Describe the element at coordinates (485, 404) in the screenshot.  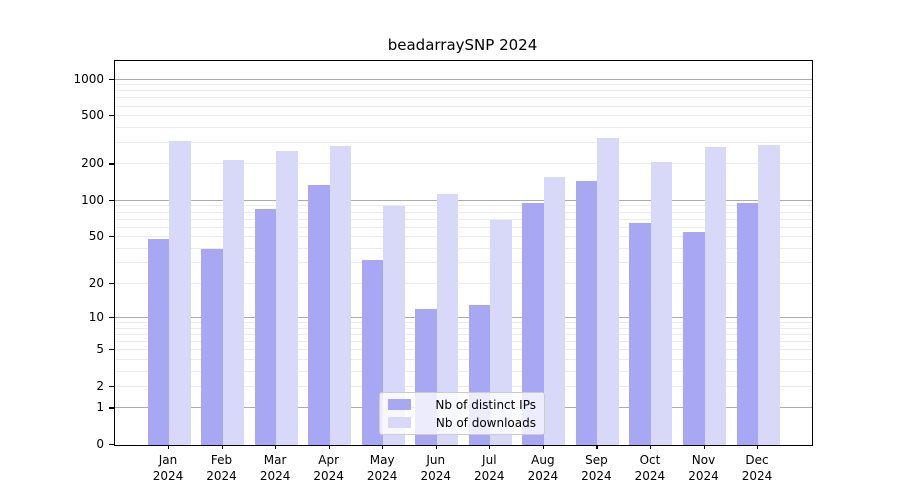
I see `ips-legend-label: Nb of distinct IPs` at that location.